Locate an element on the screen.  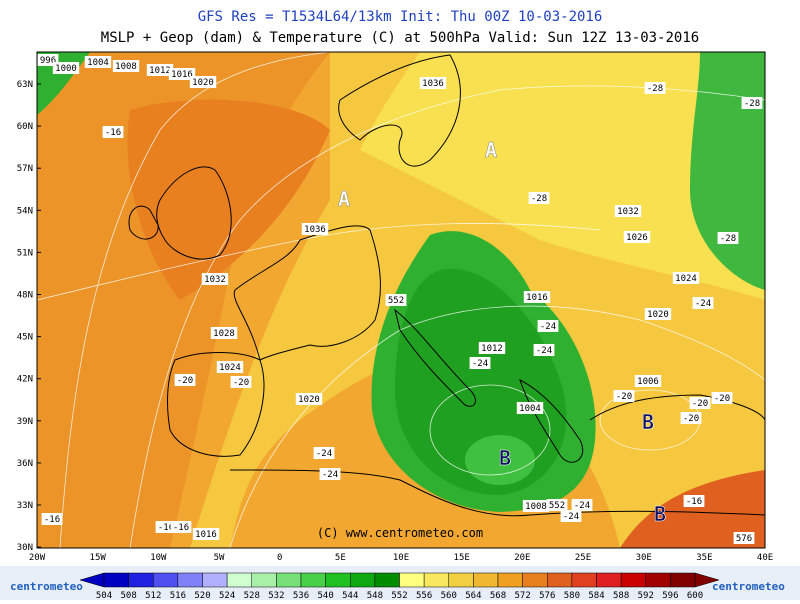
lat-label: 42N is located at coordinates (25, 380).